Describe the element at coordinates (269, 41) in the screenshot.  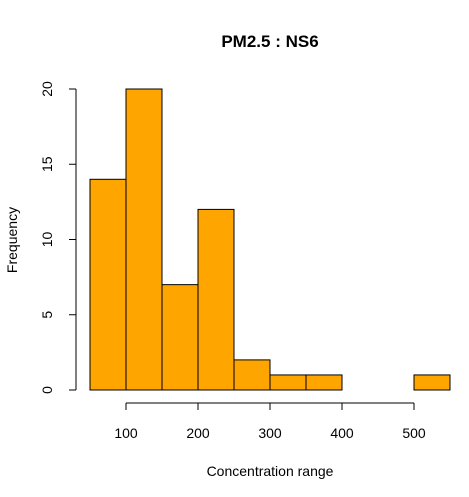
I see `chart-title: PM2.5 : NS6` at that location.